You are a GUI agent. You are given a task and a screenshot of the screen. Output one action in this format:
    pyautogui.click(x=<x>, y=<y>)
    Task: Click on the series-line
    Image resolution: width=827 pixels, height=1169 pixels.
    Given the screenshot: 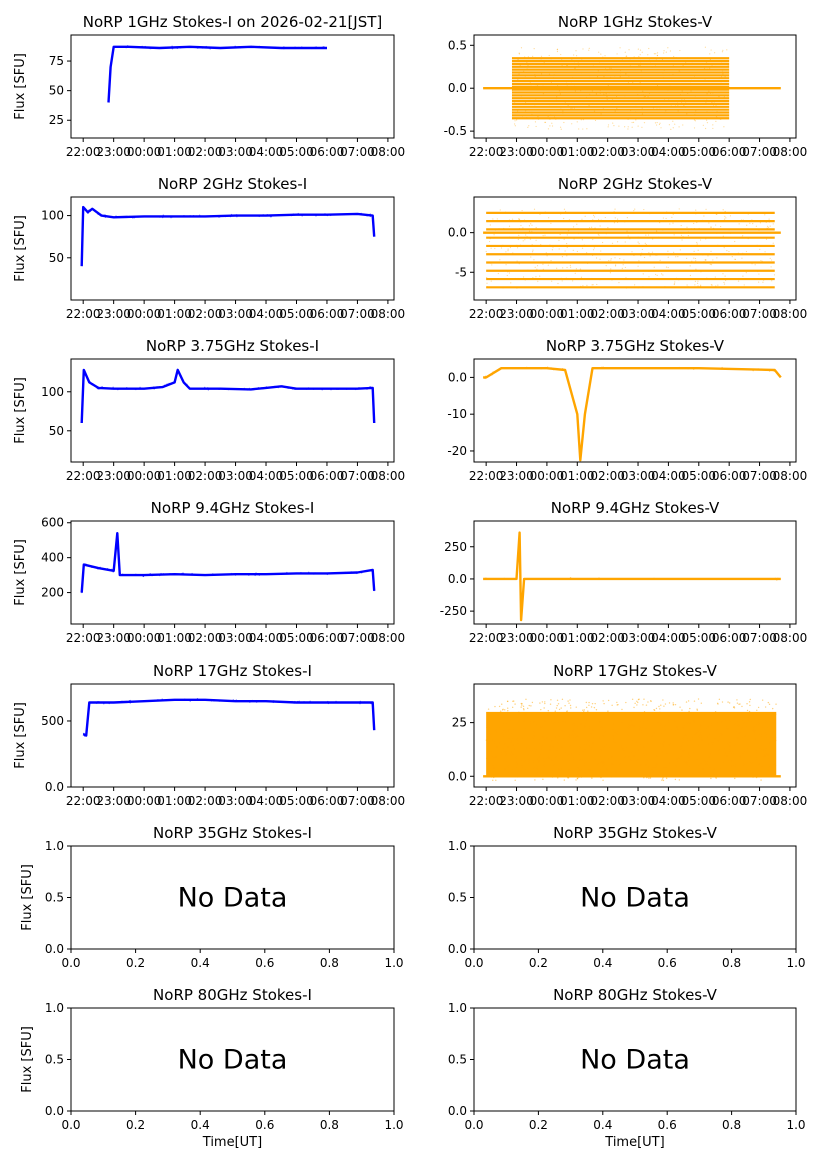 What is the action you would take?
    pyautogui.click(x=228, y=562)
    